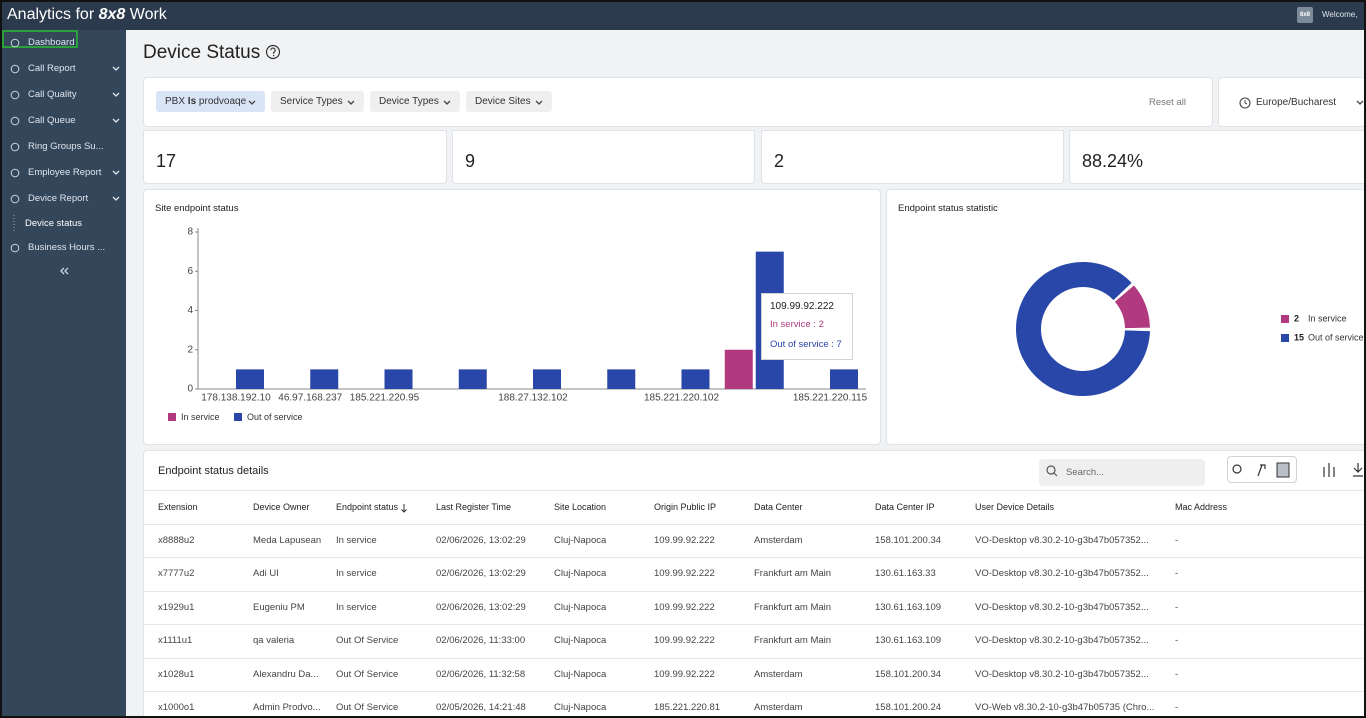 The width and height of the screenshot is (1366, 718). What do you see at coordinates (176, 607) in the screenshot?
I see `table-cell: x1929u1` at bounding box center [176, 607].